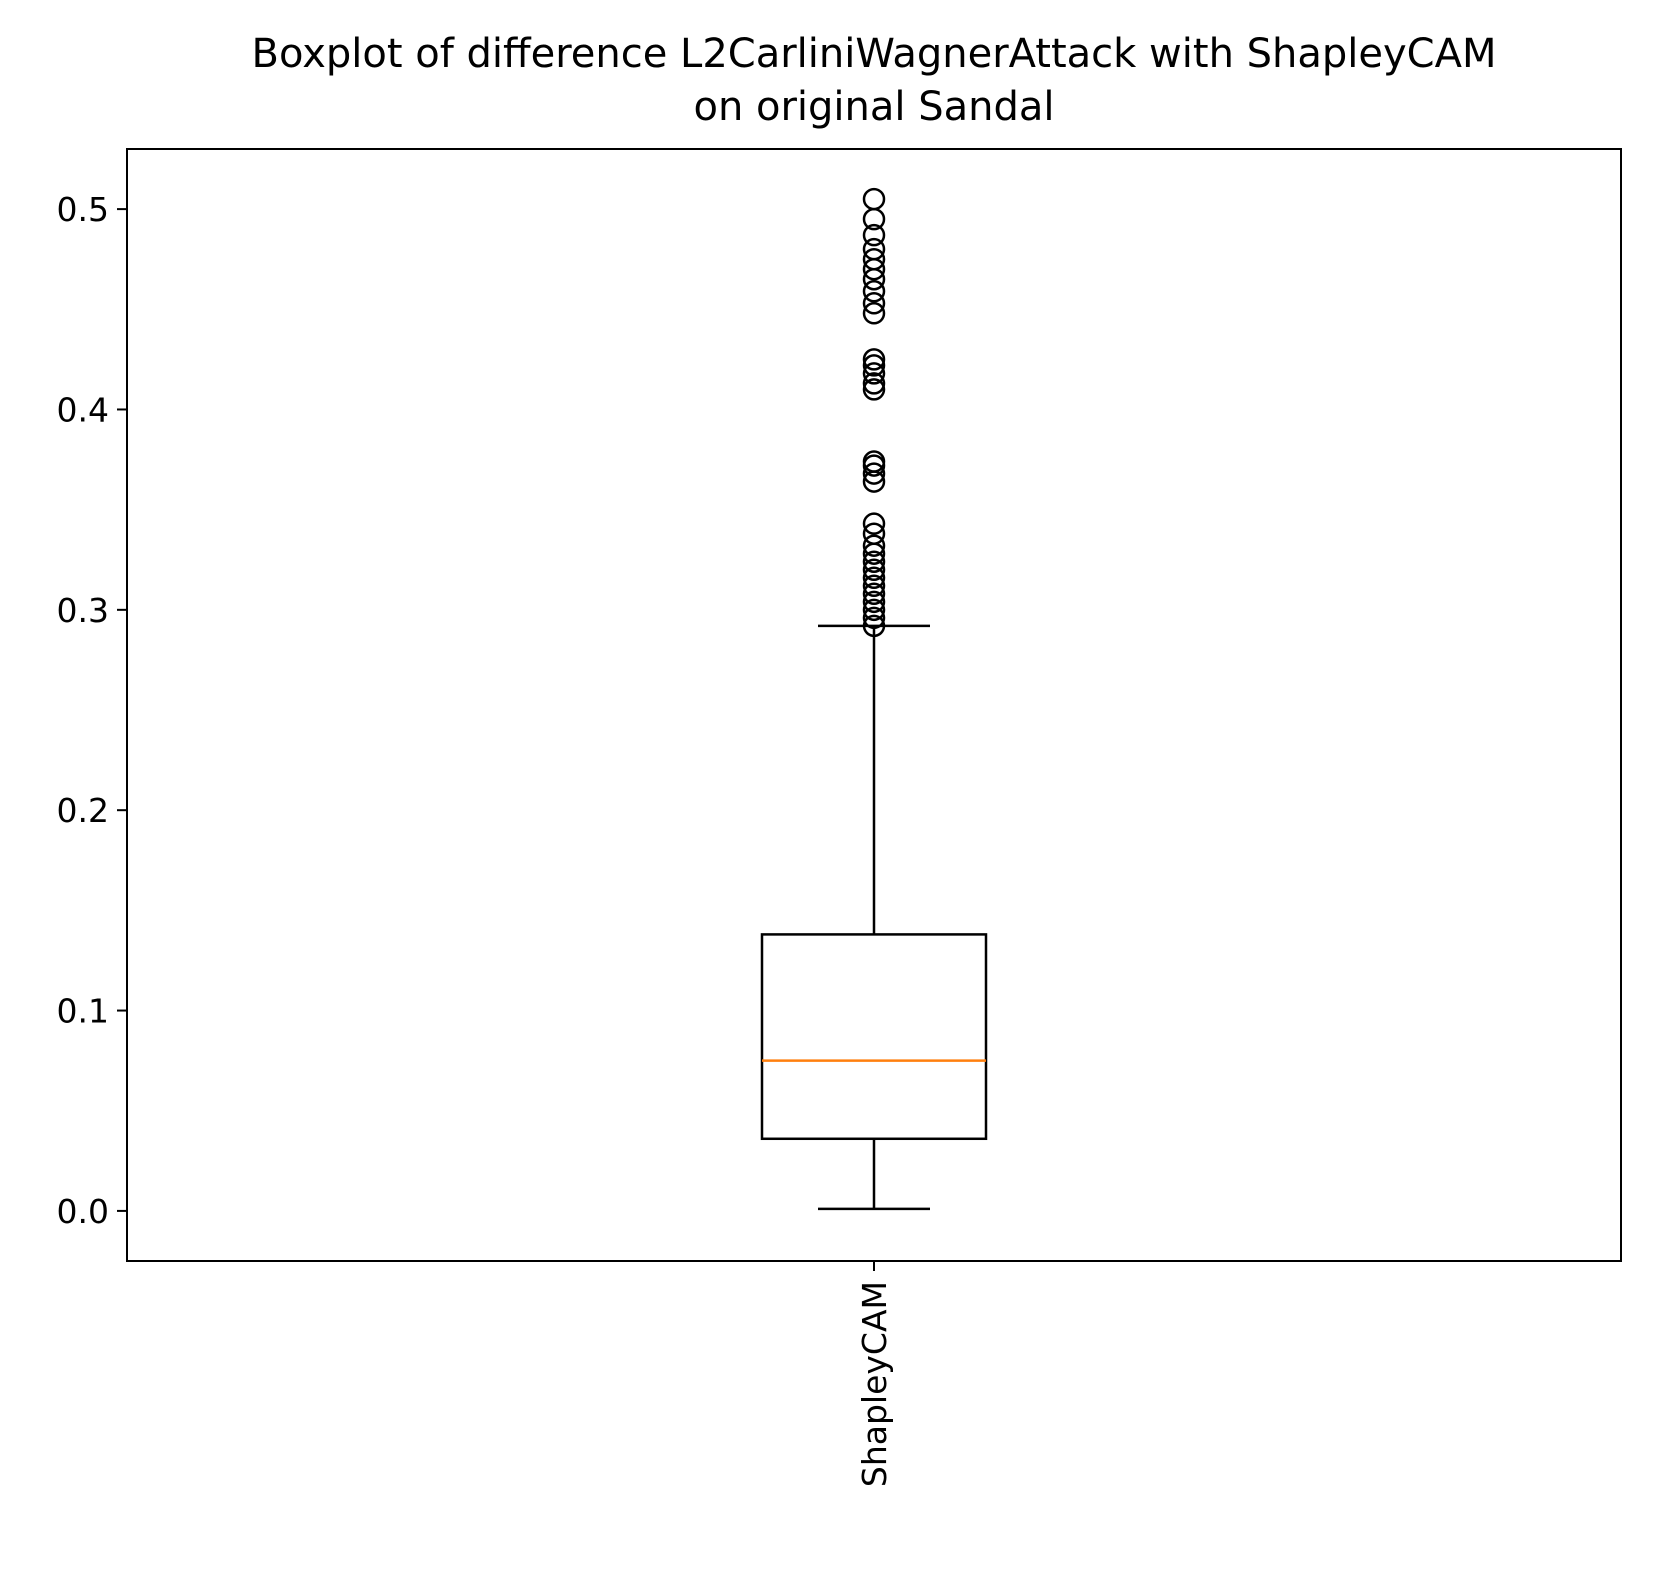 The height and width of the screenshot is (1576, 1678). What do you see at coordinates (83, 1211) in the screenshot?
I see `y-tick-label: 0.0` at bounding box center [83, 1211].